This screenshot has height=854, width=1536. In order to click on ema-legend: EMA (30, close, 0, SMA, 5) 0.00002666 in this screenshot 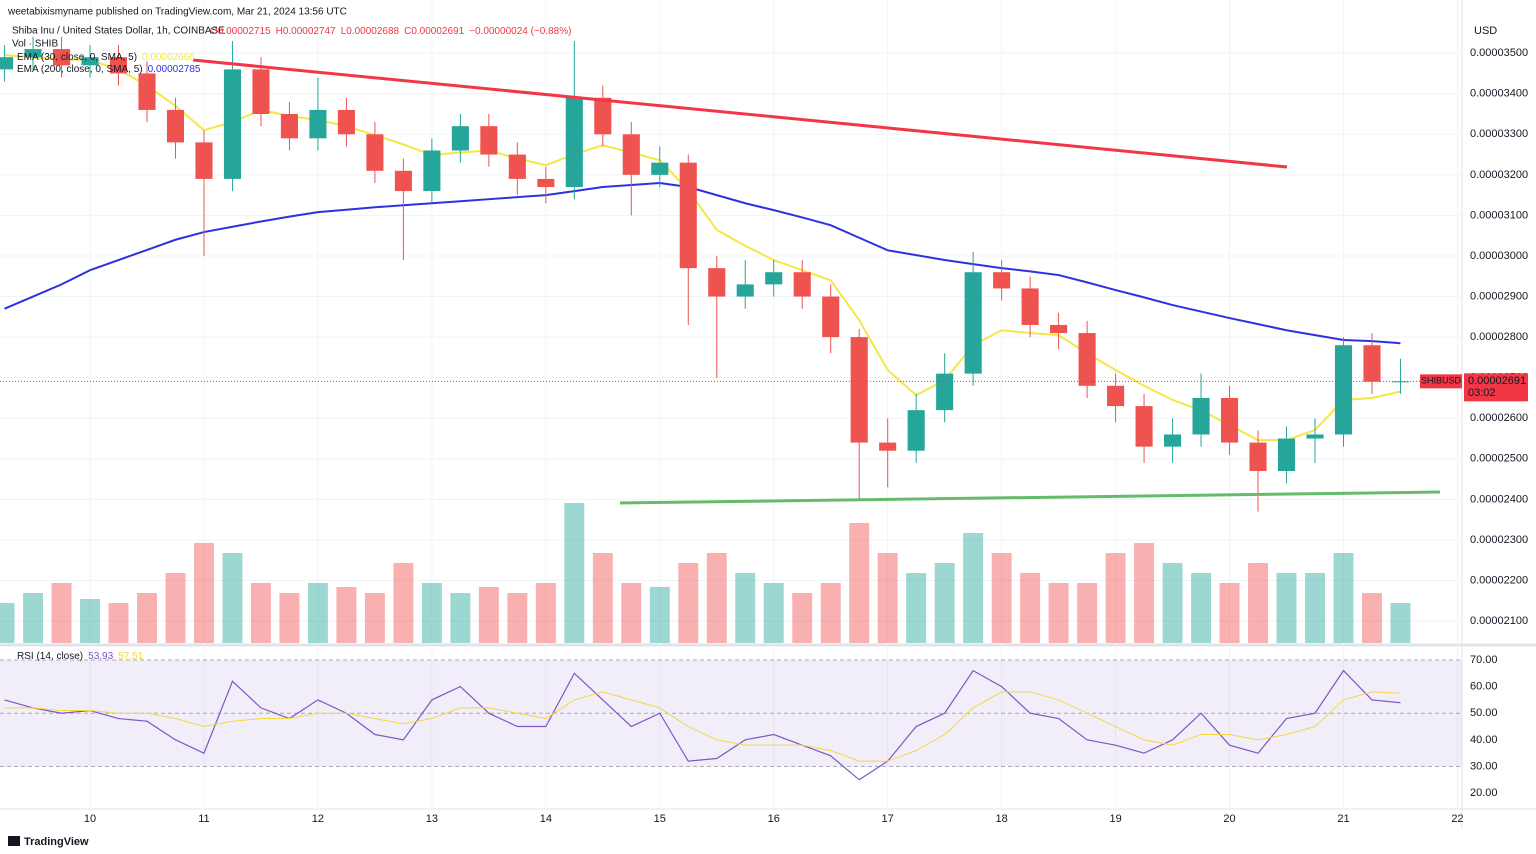, I will do `click(106, 57)`.